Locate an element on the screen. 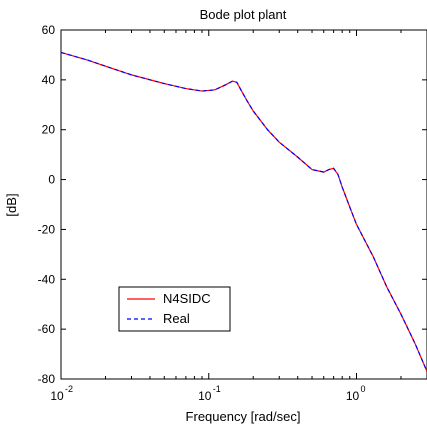 This screenshot has width=427, height=432. x-axis-label: Frequency [rad/sec] is located at coordinates (243, 416).